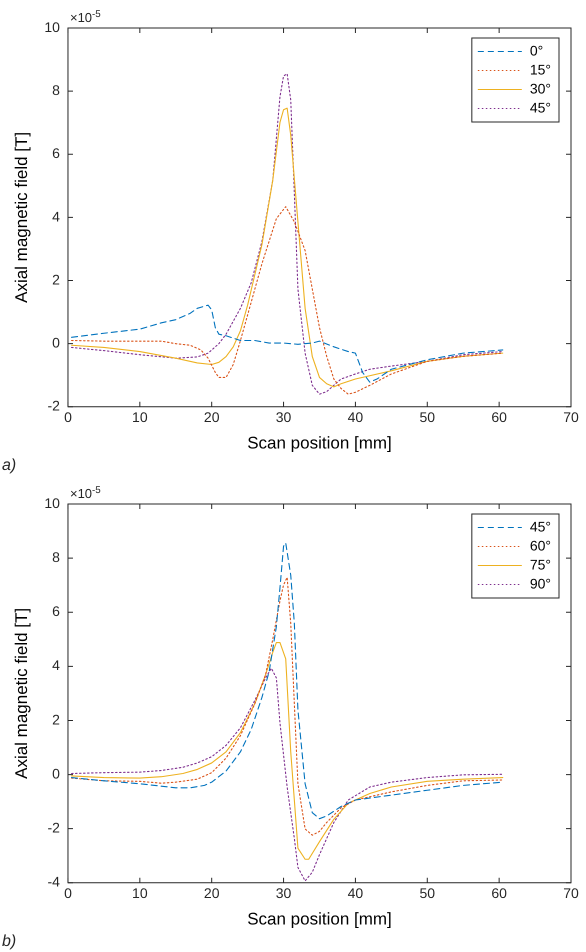 This screenshot has width=586, height=952. I want to click on text: b), so click(9, 941).